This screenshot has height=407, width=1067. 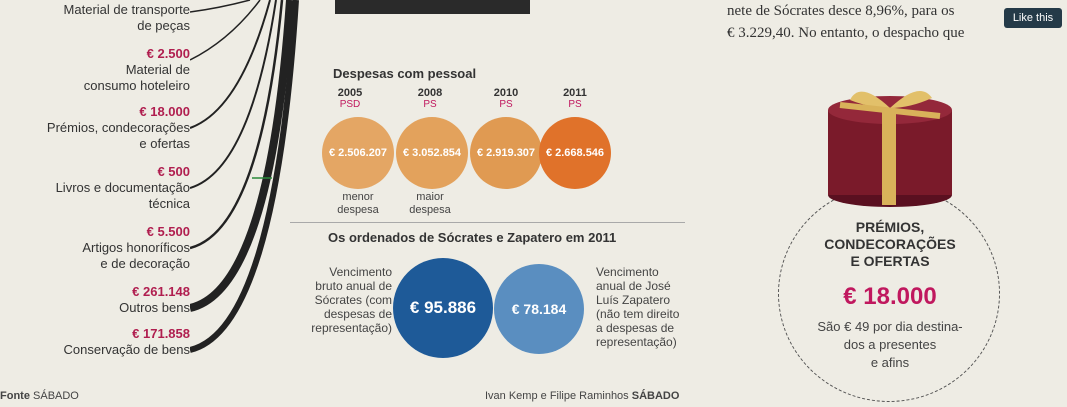 I want to click on year-2010: 2010, so click(x=506, y=93).